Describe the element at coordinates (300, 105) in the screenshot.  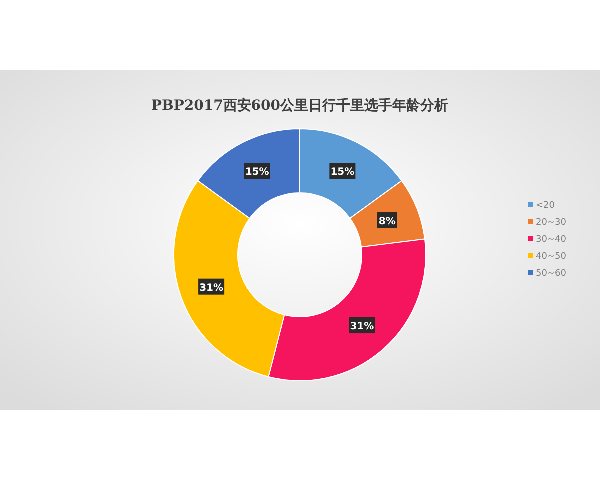
I see `chart-title: PBP2017西安600公里日行千里选手年龄分析` at that location.